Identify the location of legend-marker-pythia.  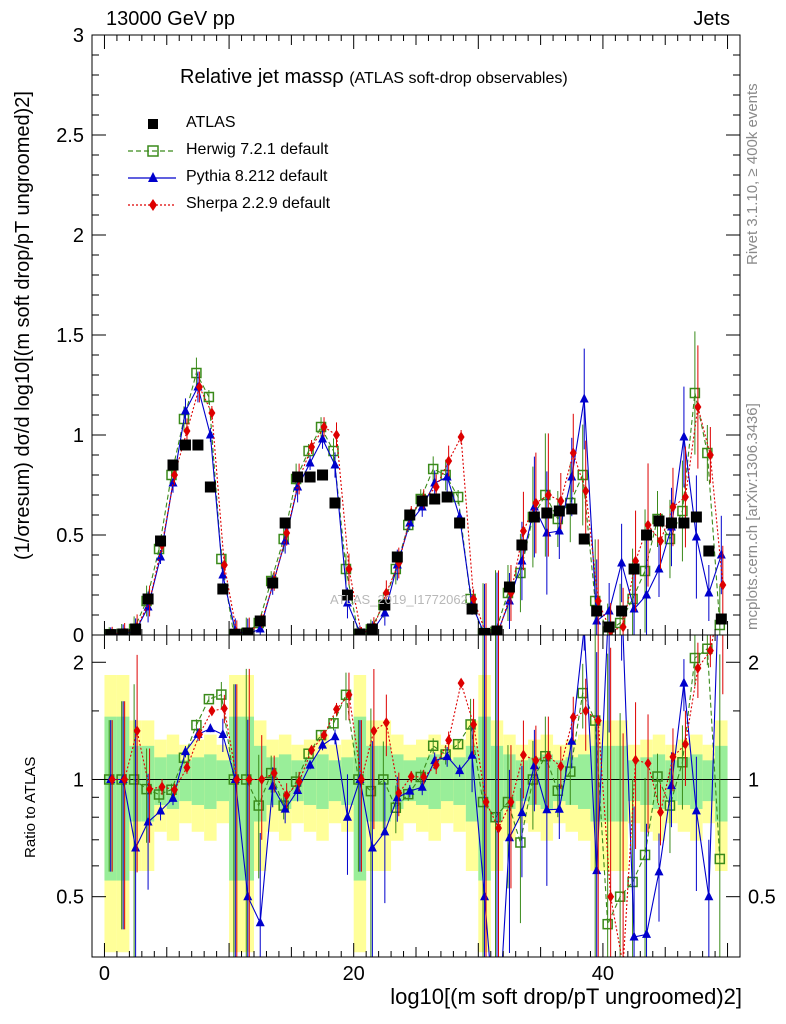
(153, 177).